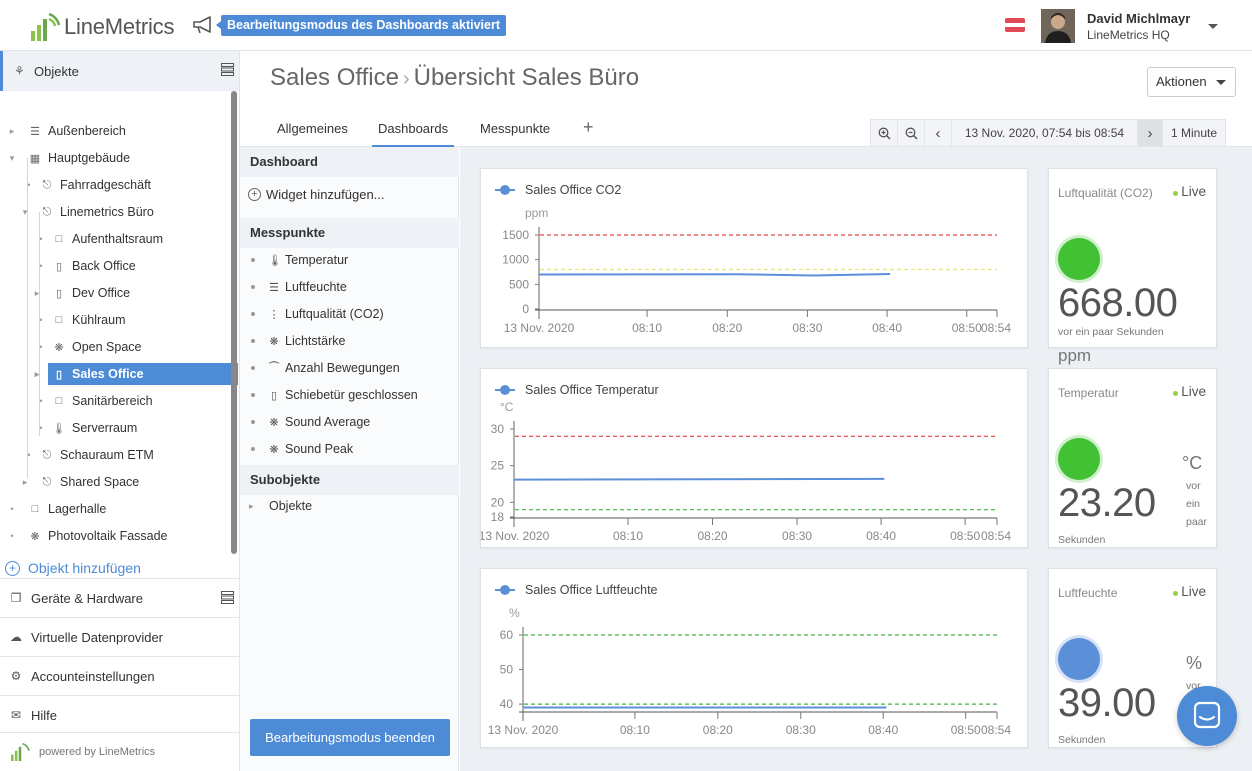 Image resolution: width=1252 pixels, height=771 pixels. I want to click on y-tick-label: 1500, so click(515, 235).